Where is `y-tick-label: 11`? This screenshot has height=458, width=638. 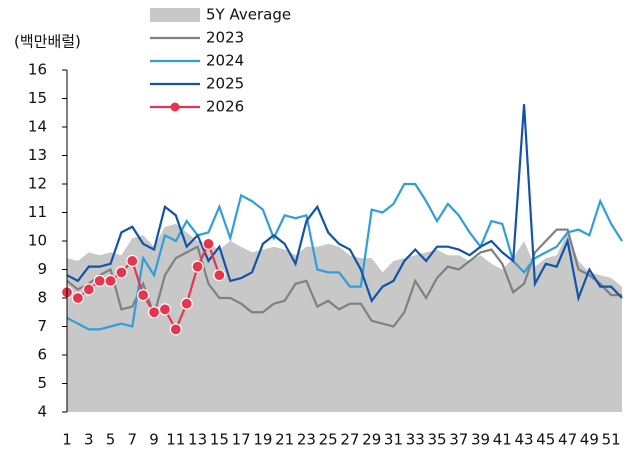 y-tick-label: 11 is located at coordinates (37, 212).